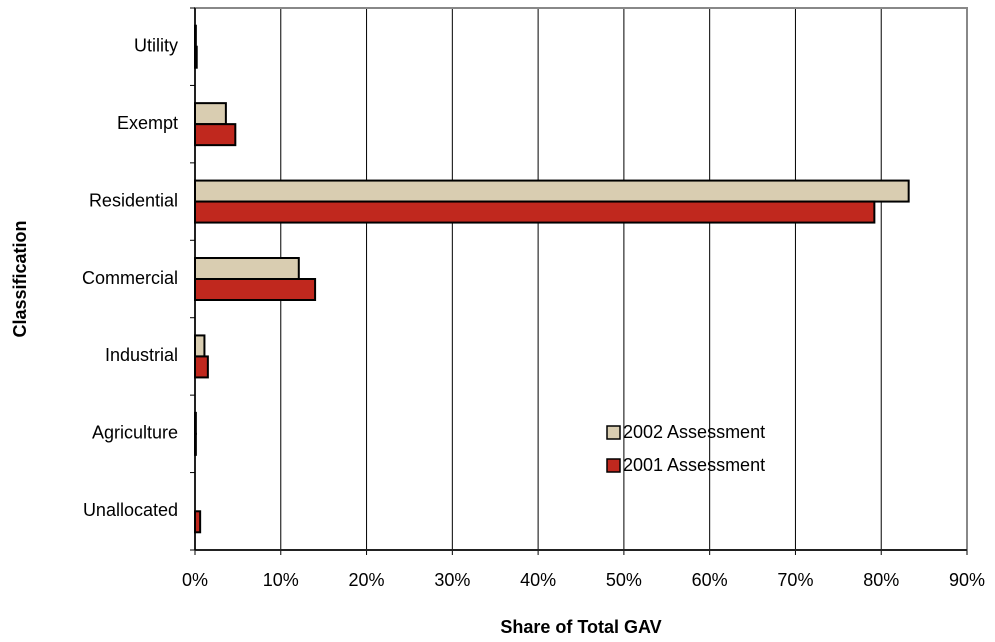 The height and width of the screenshot is (642, 995). What do you see at coordinates (967, 580) in the screenshot?
I see `x-tick-label: 90%` at bounding box center [967, 580].